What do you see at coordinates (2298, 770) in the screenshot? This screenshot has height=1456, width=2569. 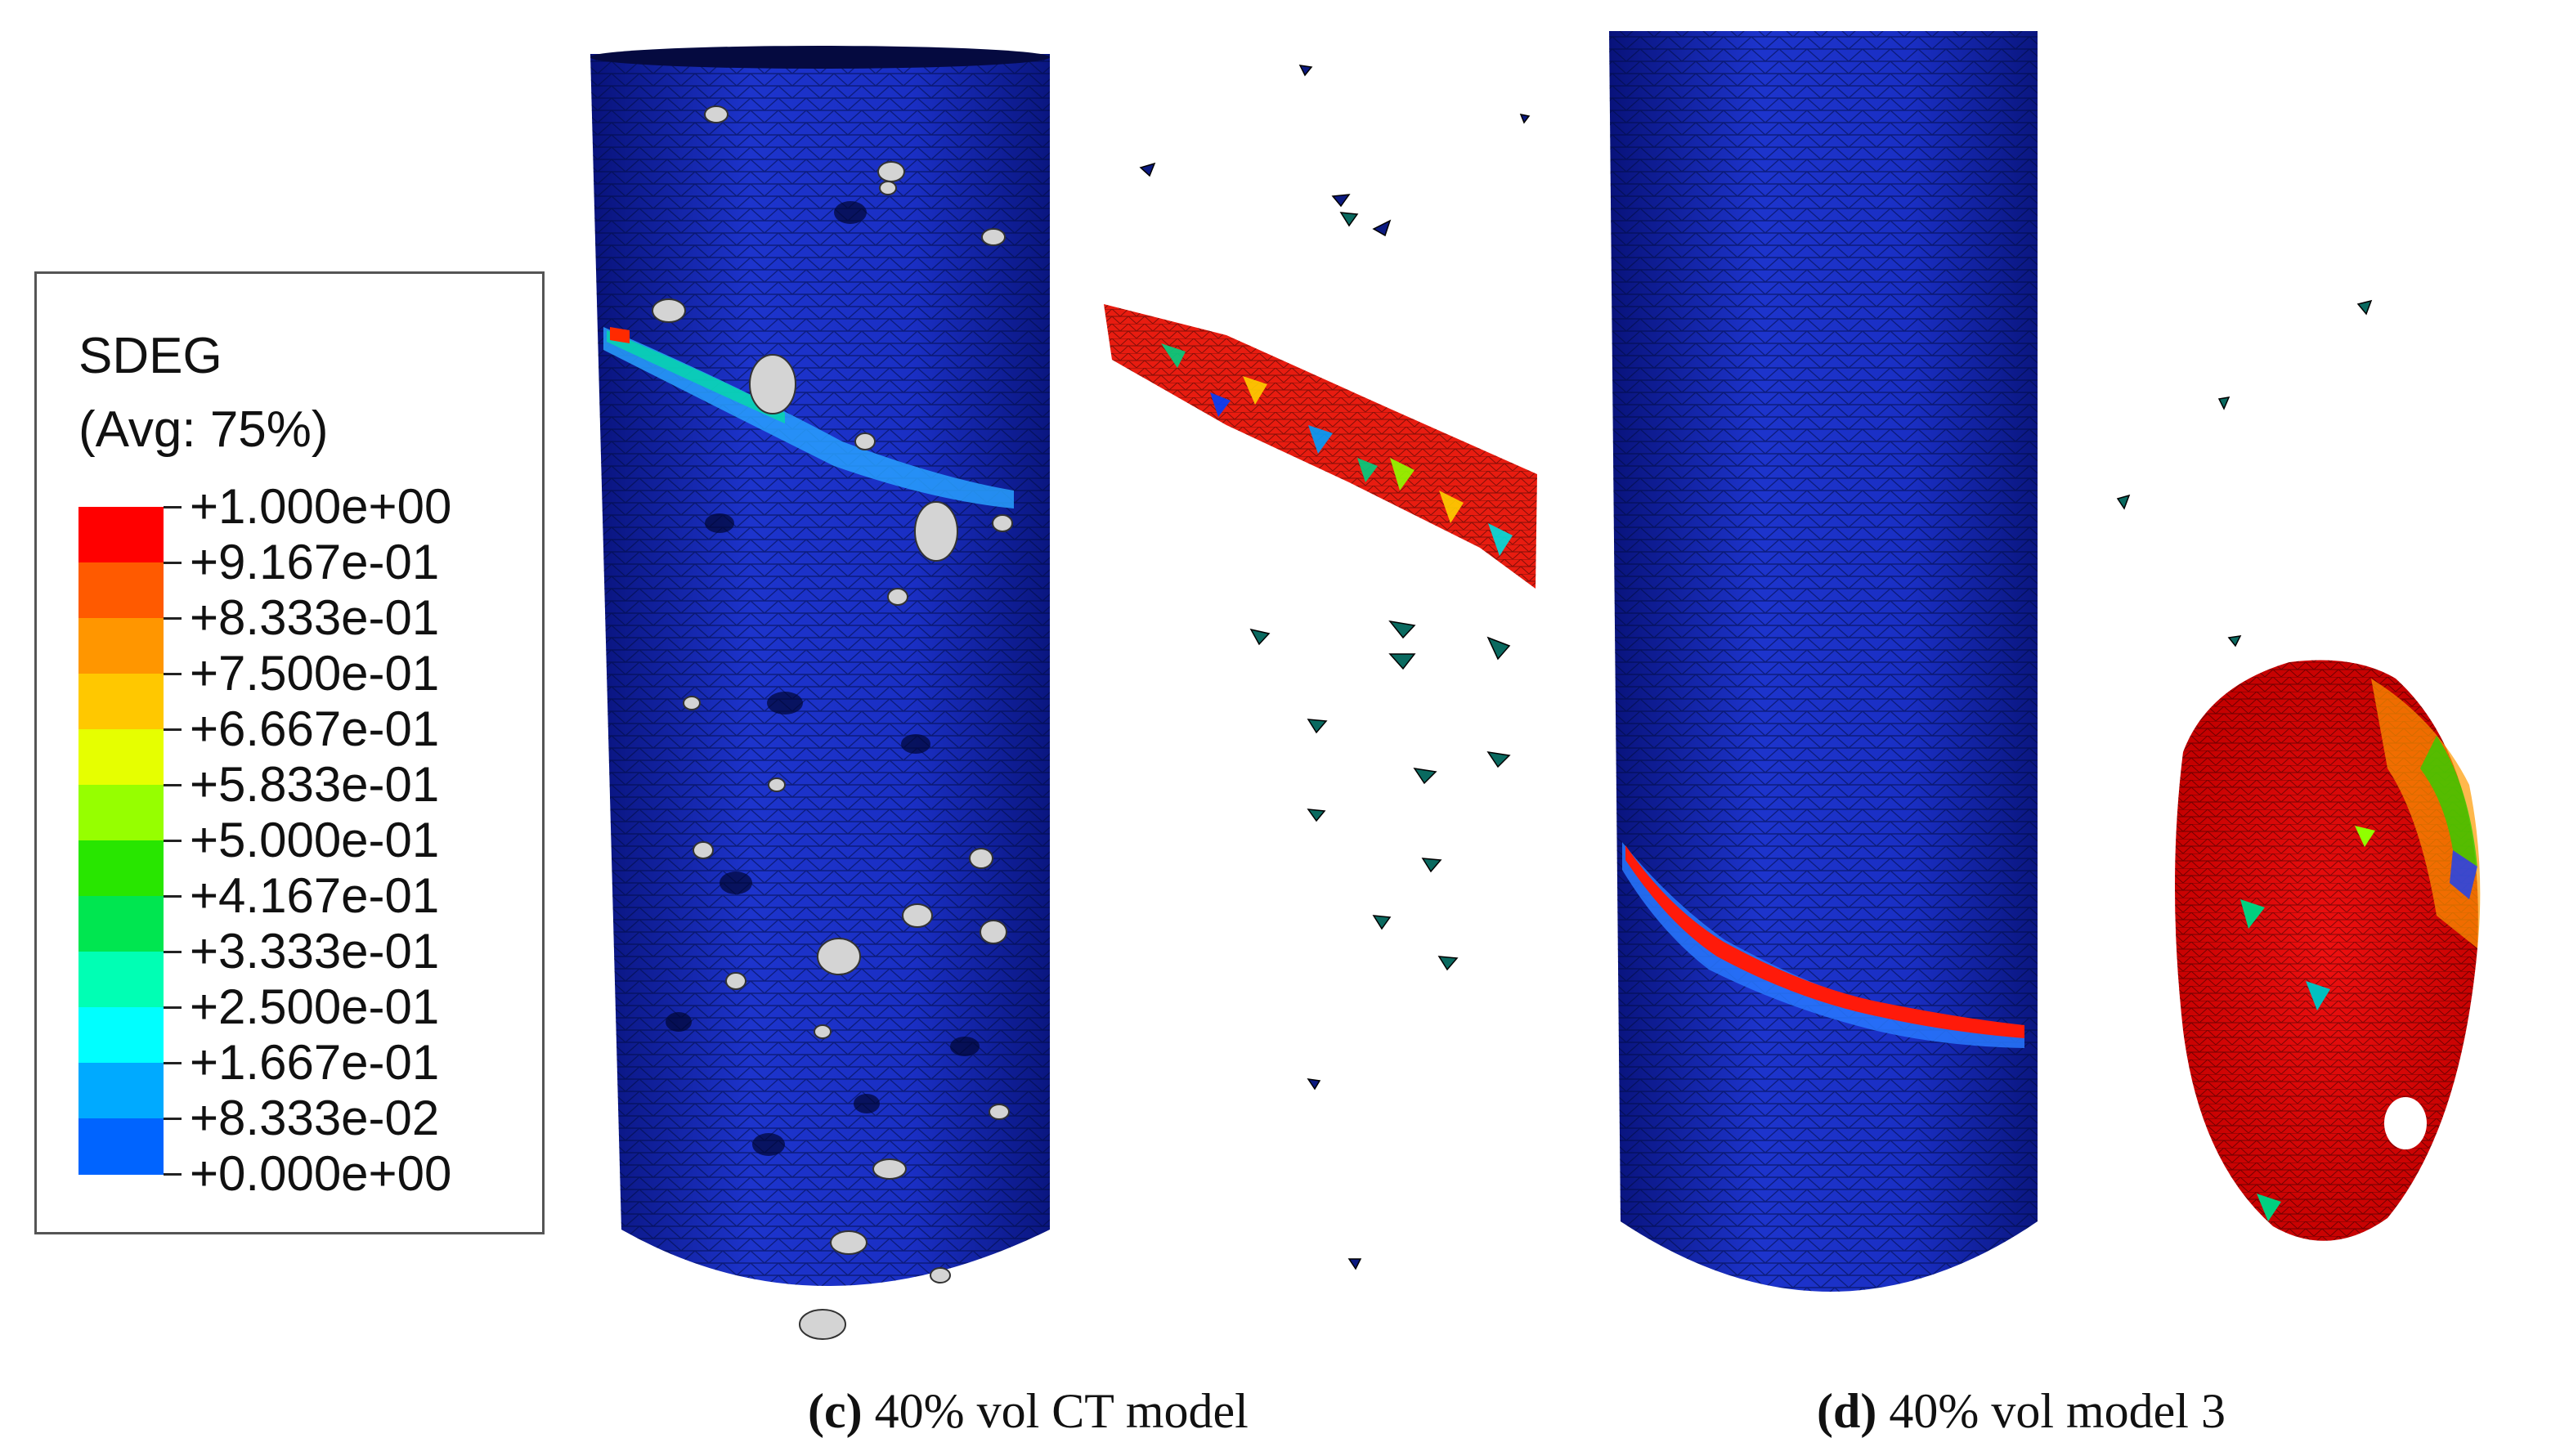 I see `model3-fracture-surface` at bounding box center [2298, 770].